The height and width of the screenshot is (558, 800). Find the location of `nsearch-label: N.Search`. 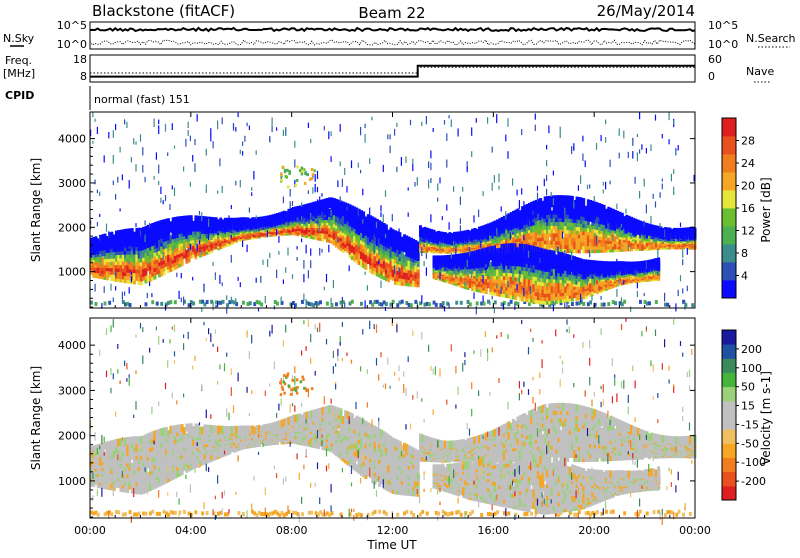

nsearch-label: N.Search is located at coordinates (771, 38).